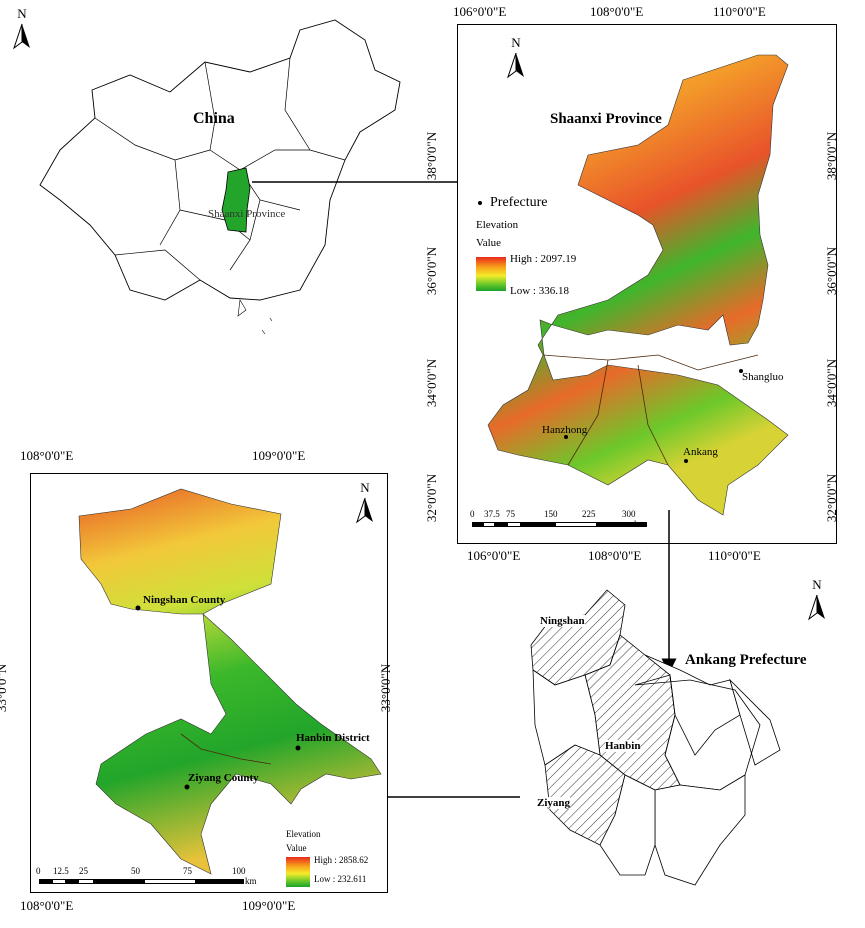 Image resolution: width=865 pixels, height=928 pixels. What do you see at coordinates (214, 118) in the screenshot?
I see `china-title: China` at bounding box center [214, 118].